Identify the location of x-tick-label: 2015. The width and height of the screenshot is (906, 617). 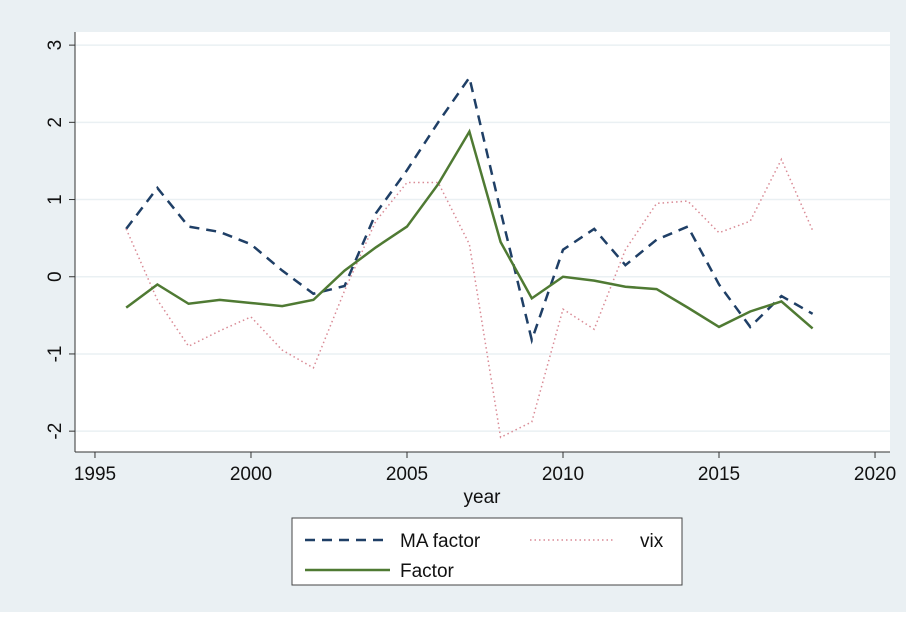
(719, 474).